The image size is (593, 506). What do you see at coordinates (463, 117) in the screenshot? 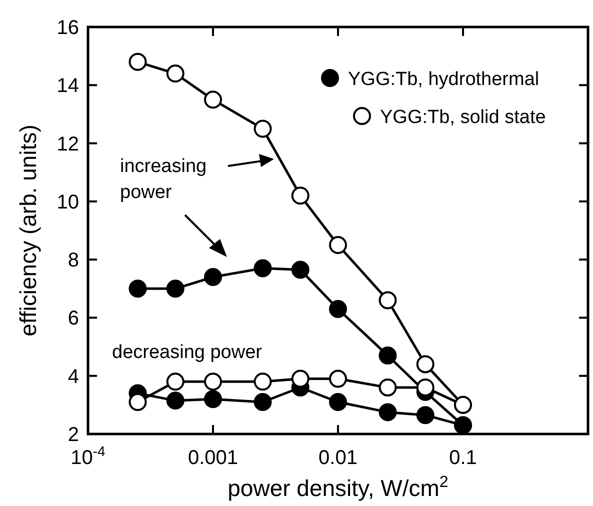
I see `legend-label: YGG:Tb, solid state` at bounding box center [463, 117].